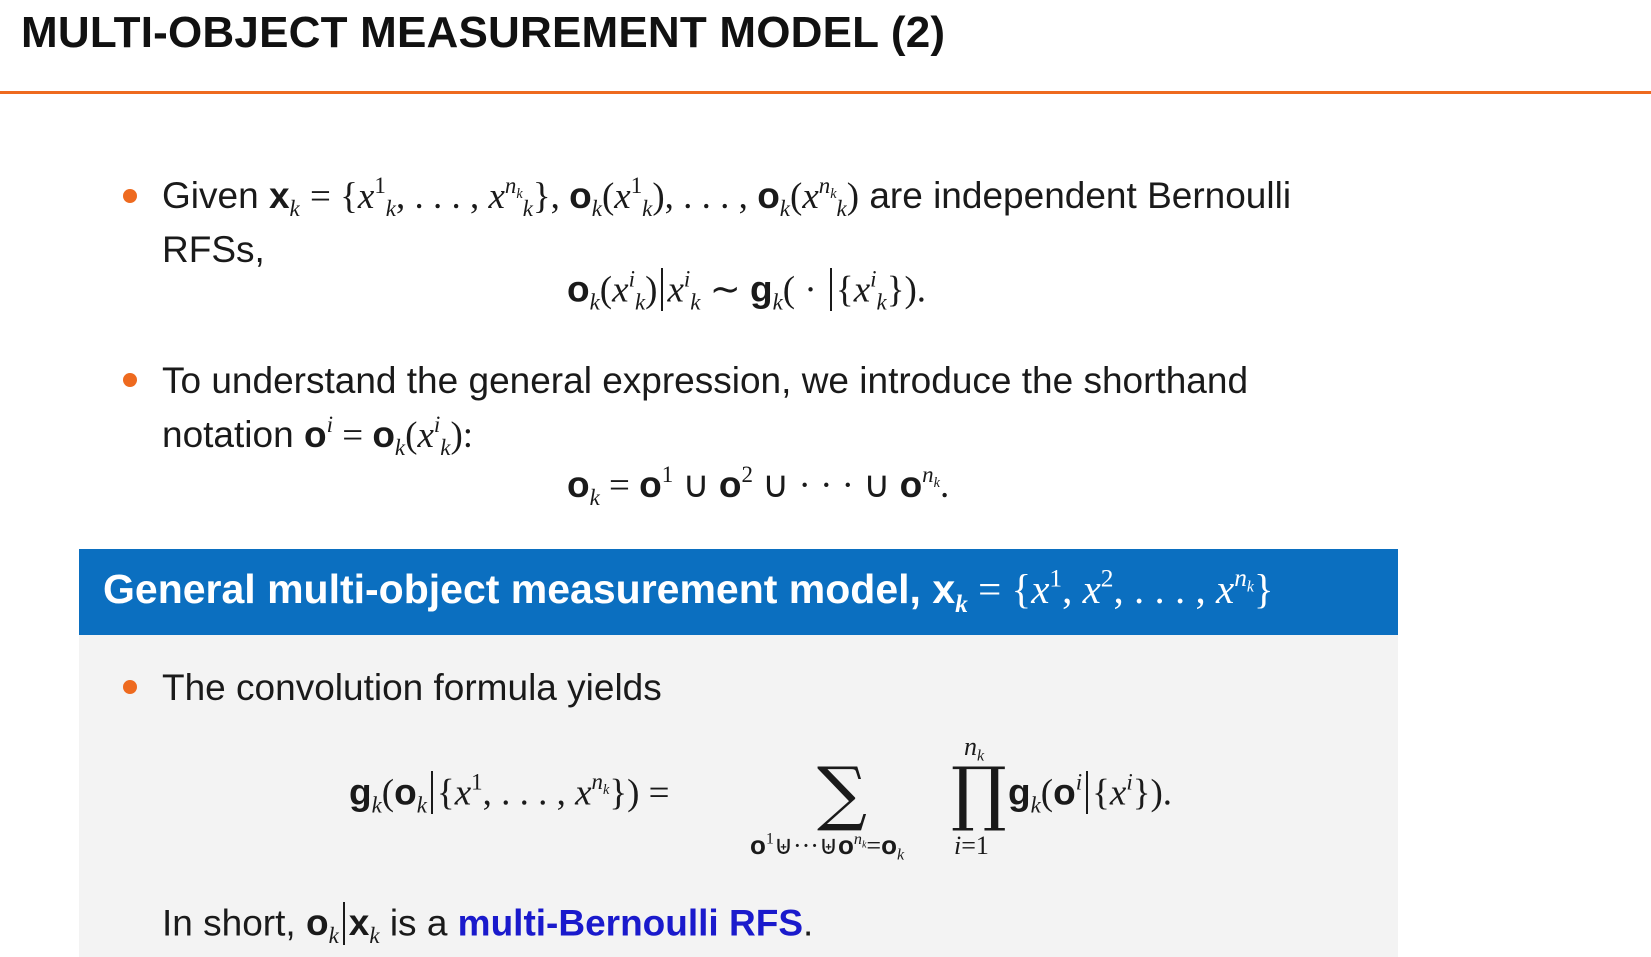  I want to click on bullet-2-line-2: notation oi = ok(xik):, so click(318, 436).